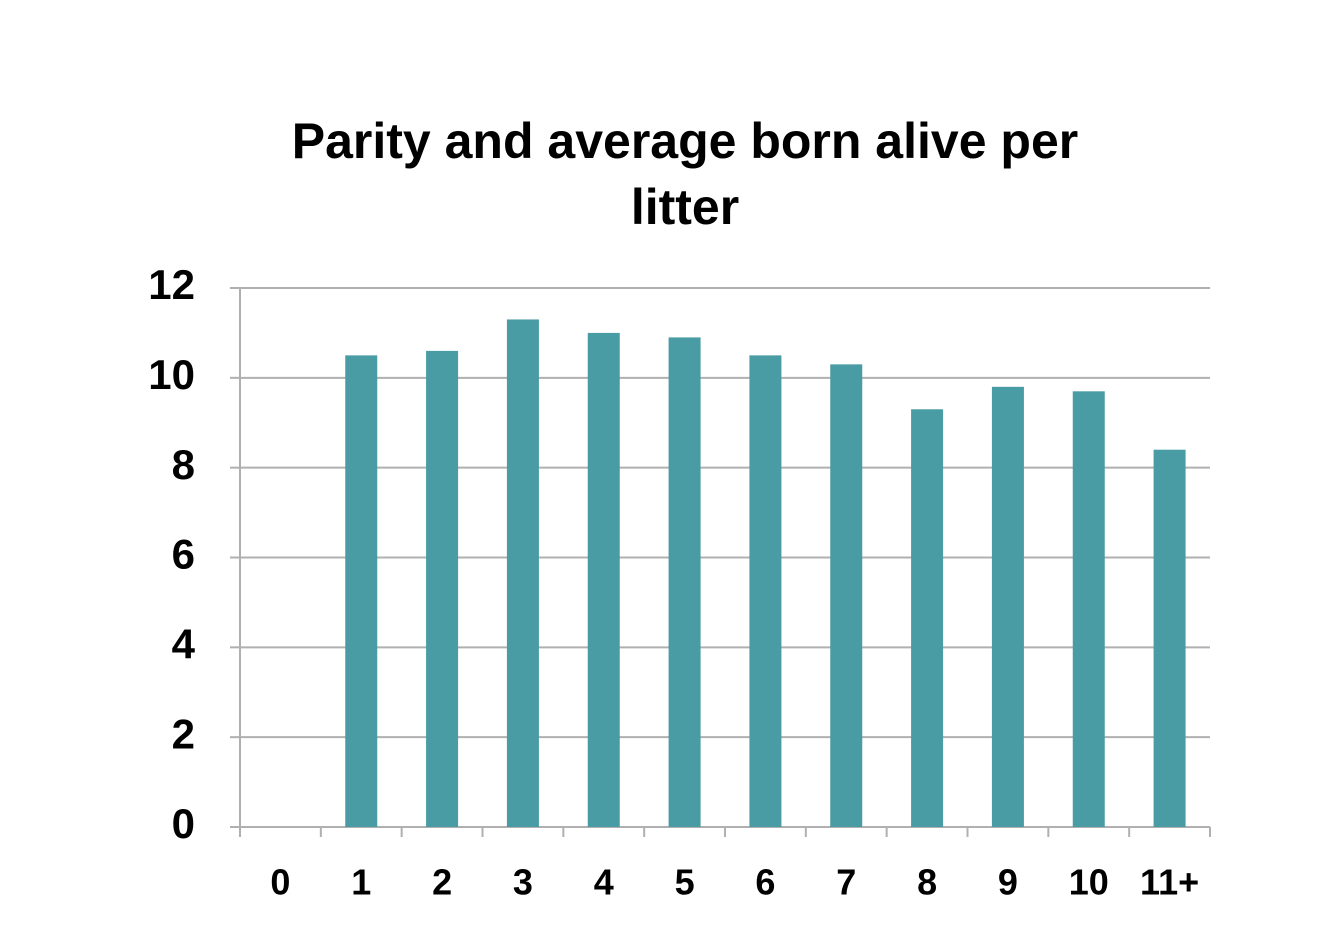 The width and height of the screenshot is (1334, 932). I want to click on x-tick-label: 6, so click(765, 882).